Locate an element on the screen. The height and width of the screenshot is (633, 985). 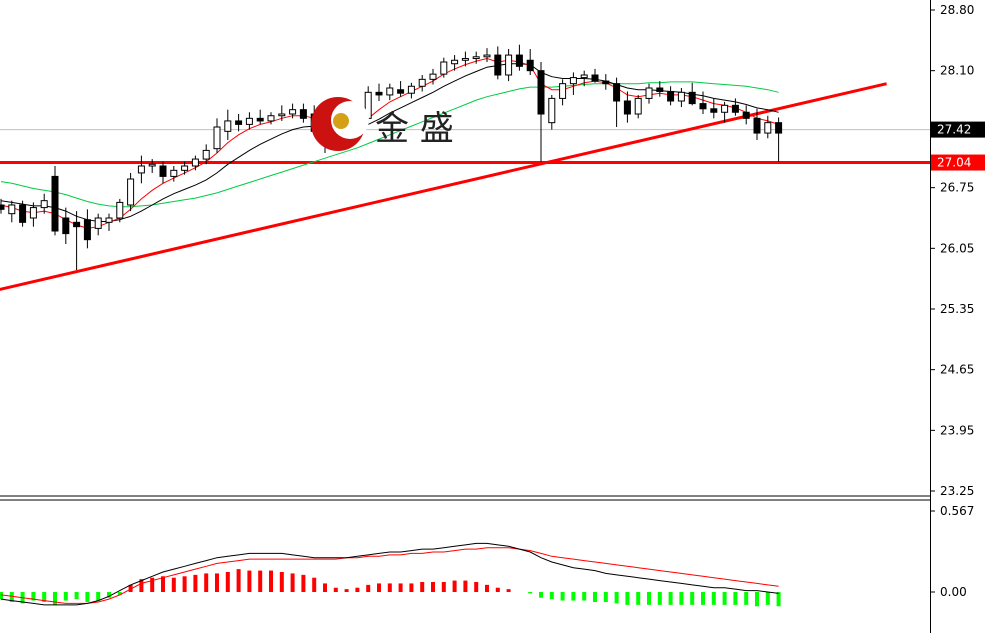
indicator-axis: 0.567 0.00 is located at coordinates (952, 551).